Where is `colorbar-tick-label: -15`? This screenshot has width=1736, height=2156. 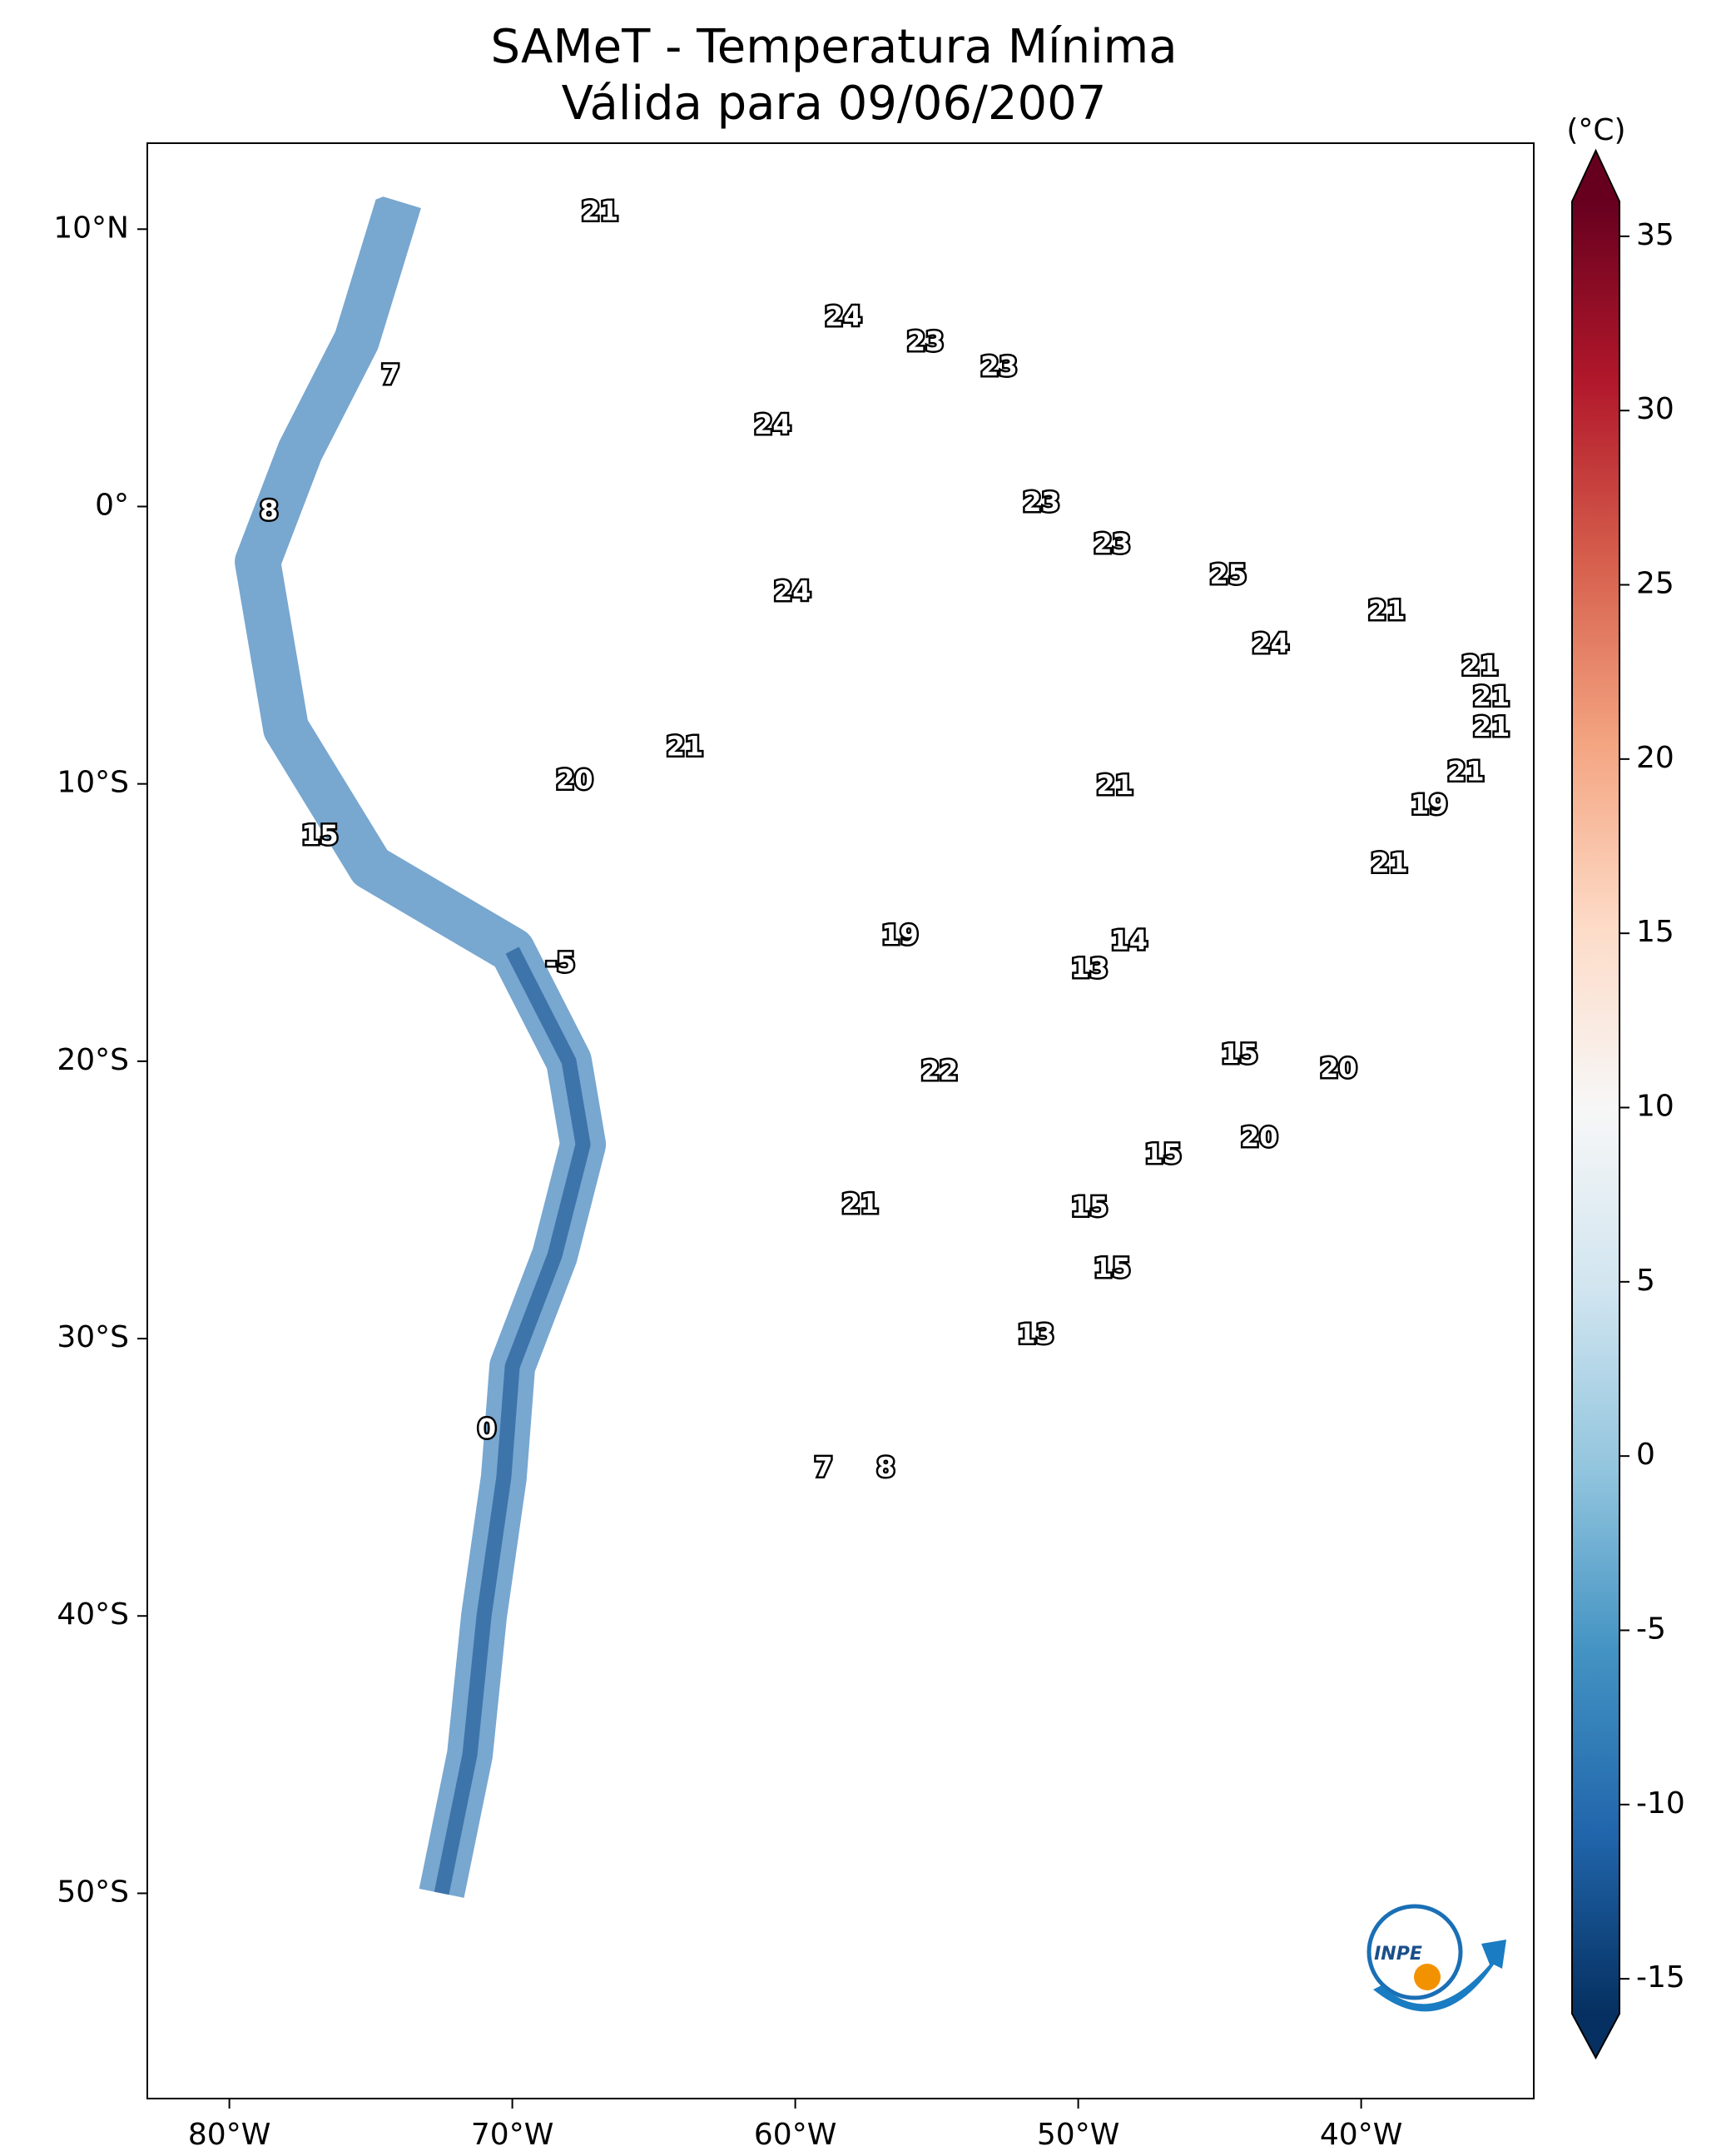
colorbar-tick-label: -15 is located at coordinates (1660, 1978).